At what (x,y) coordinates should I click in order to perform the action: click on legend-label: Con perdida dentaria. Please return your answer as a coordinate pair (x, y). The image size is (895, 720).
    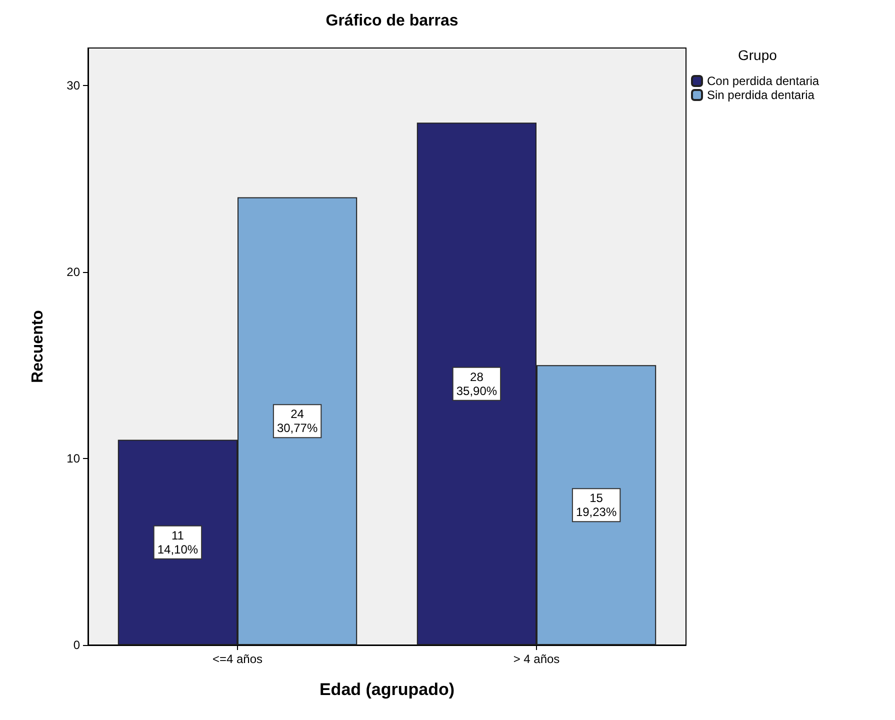
    Looking at the image, I should click on (763, 81).